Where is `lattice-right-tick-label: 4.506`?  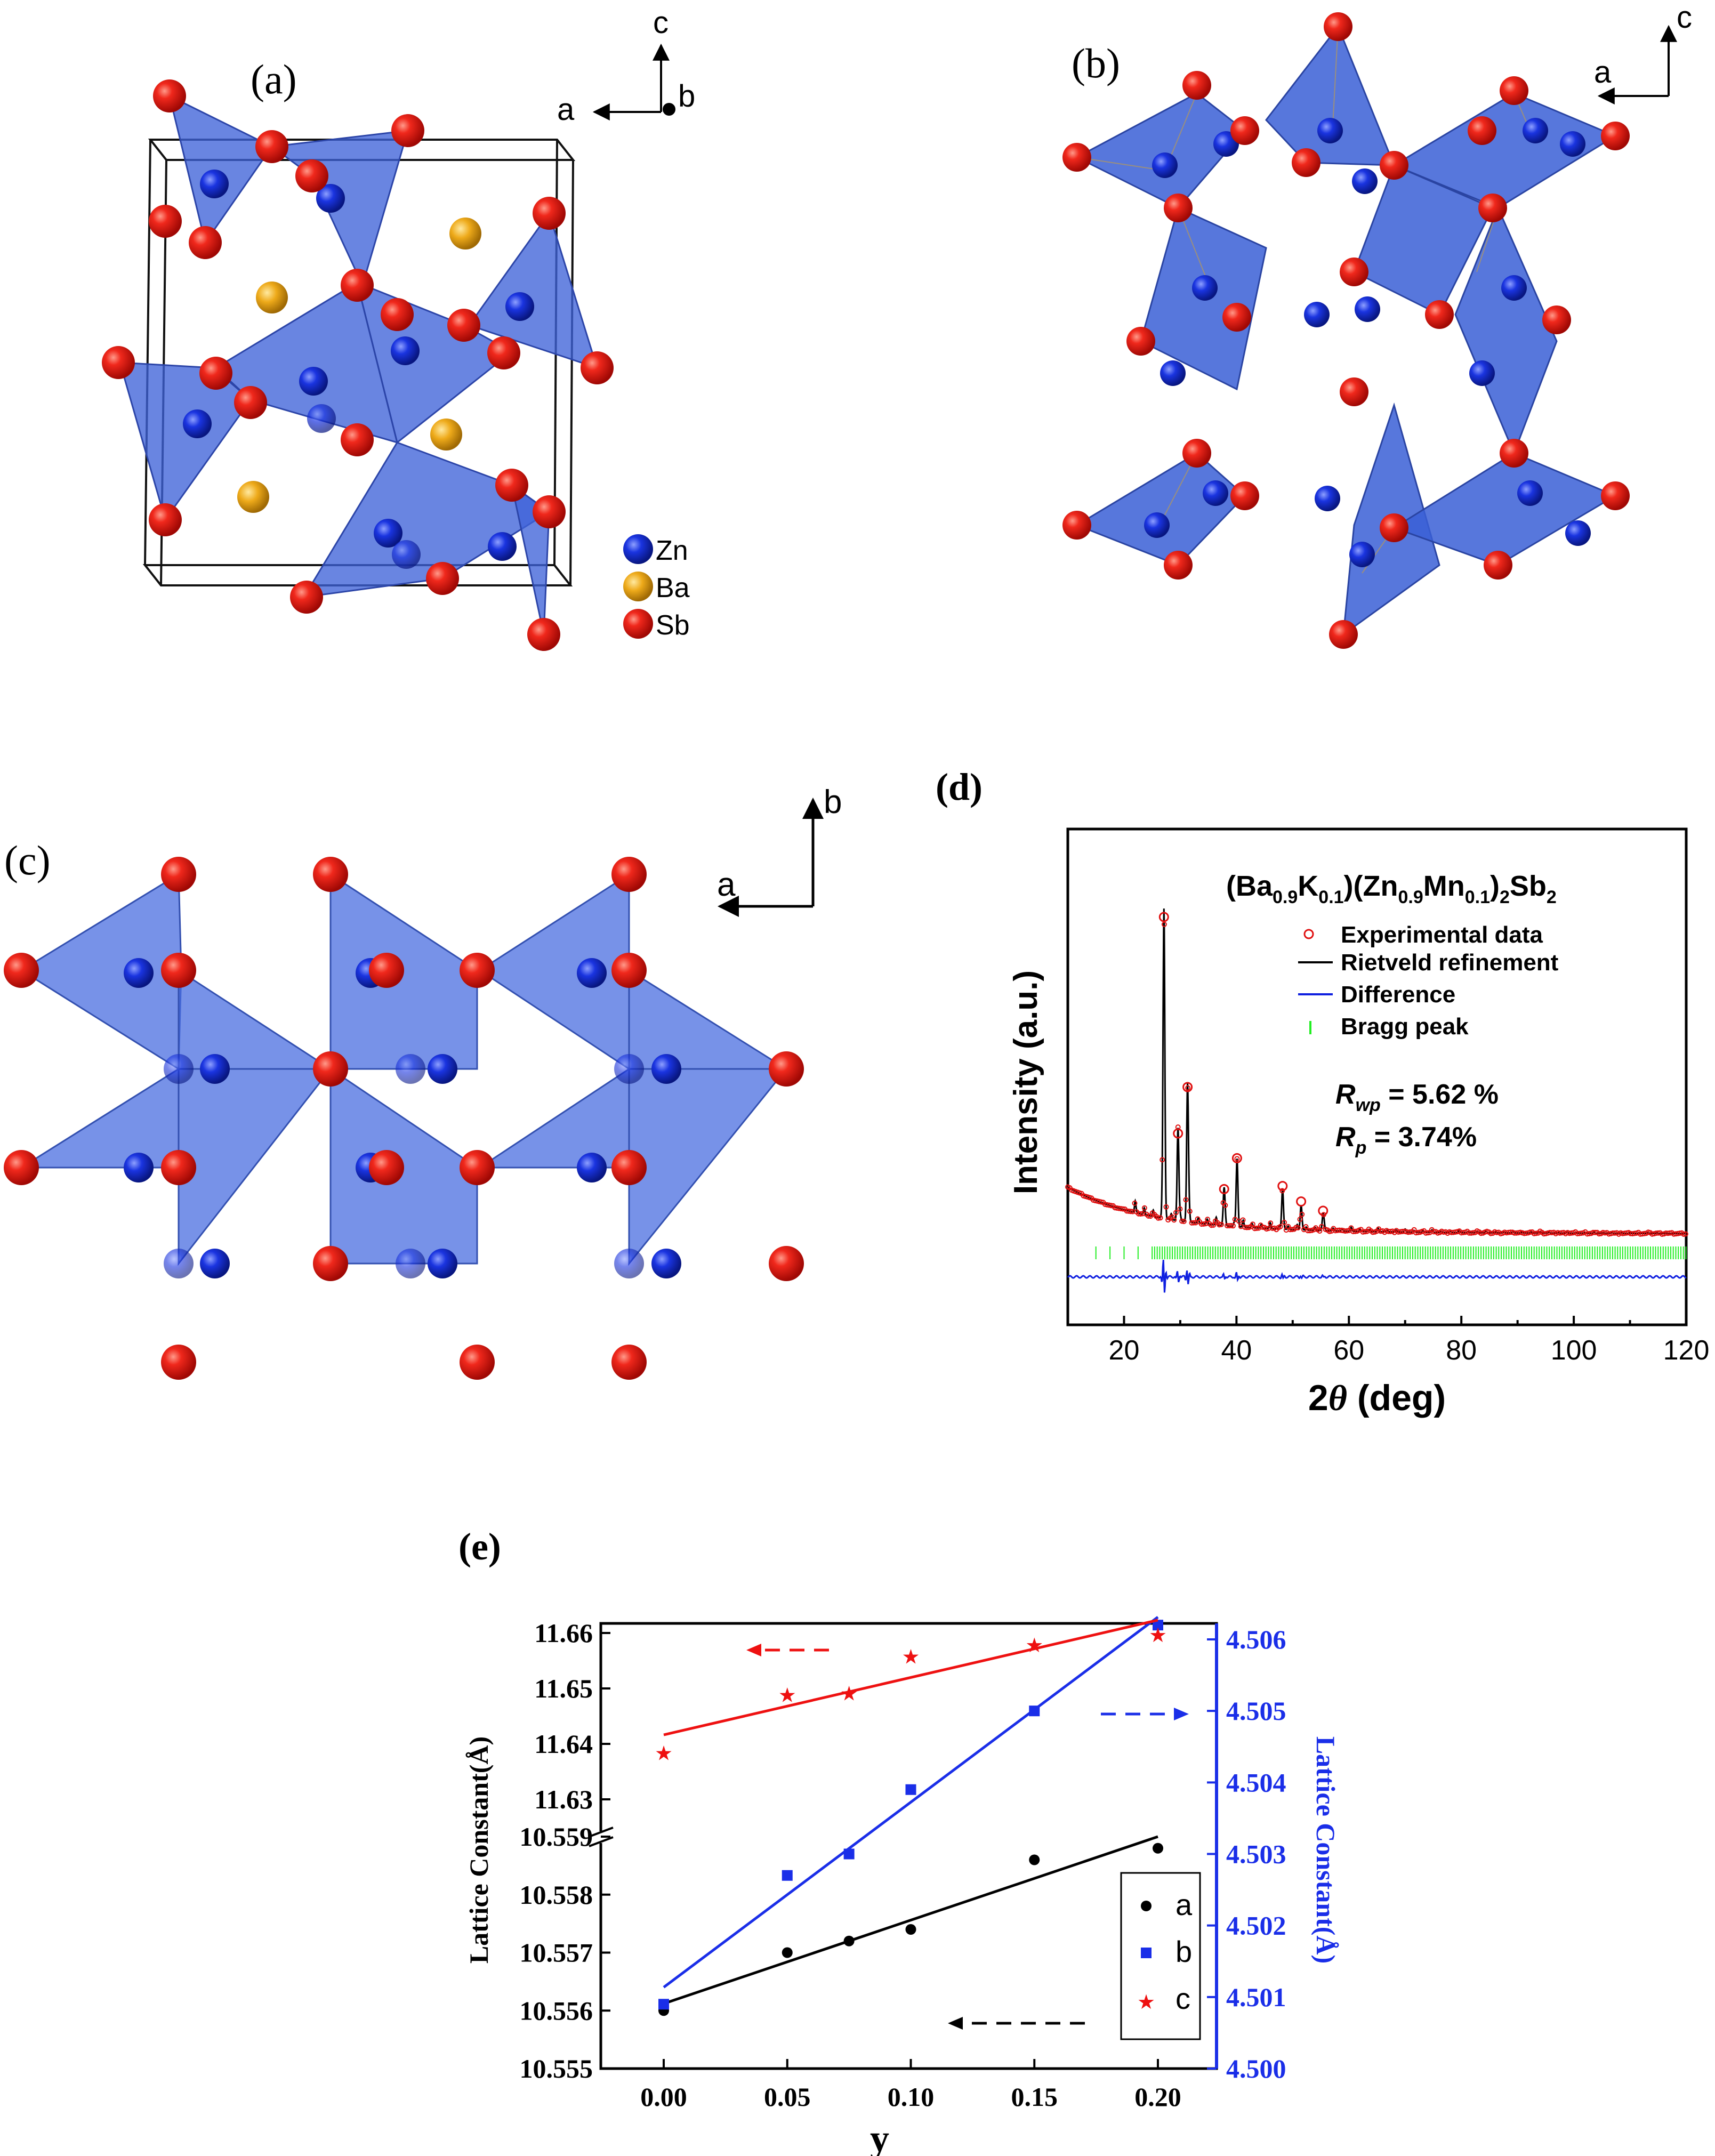
lattice-right-tick-label: 4.506 is located at coordinates (1256, 1639).